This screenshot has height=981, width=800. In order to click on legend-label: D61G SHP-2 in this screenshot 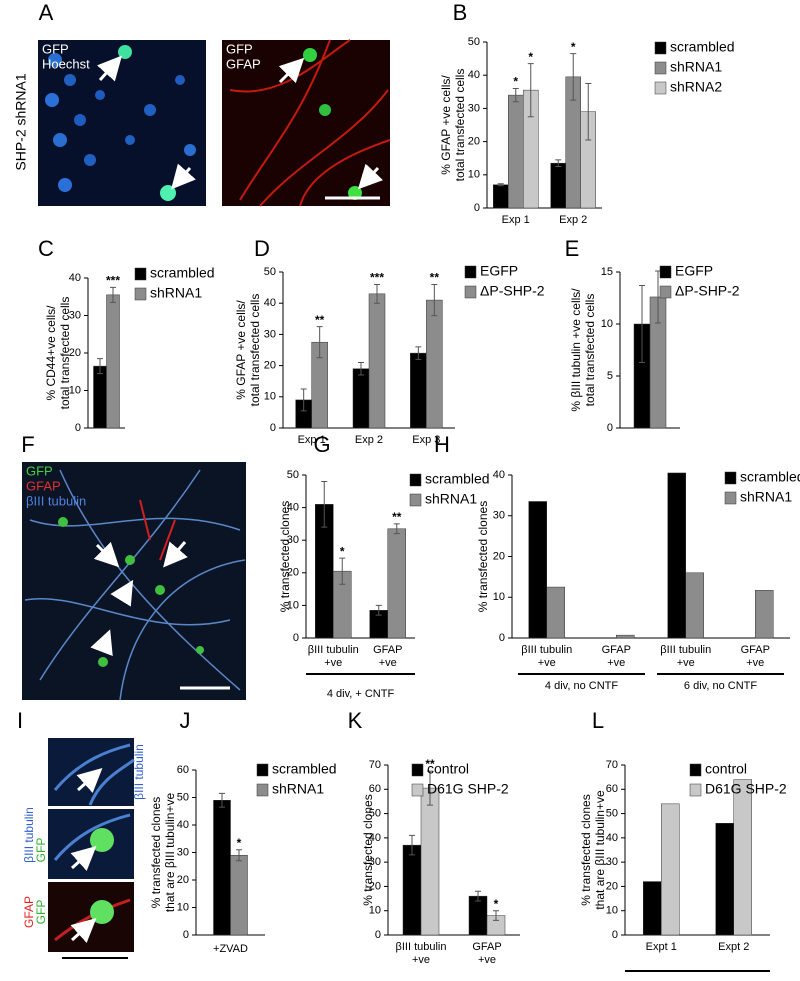, I will do `click(468, 789)`.